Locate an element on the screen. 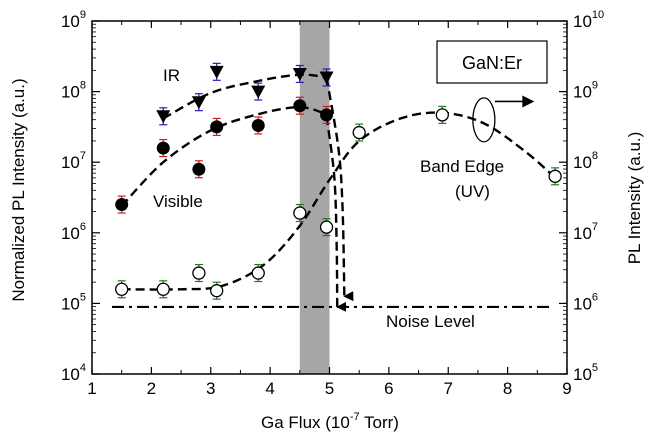 The image size is (653, 442). x-tick-label: 5 is located at coordinates (329, 388).